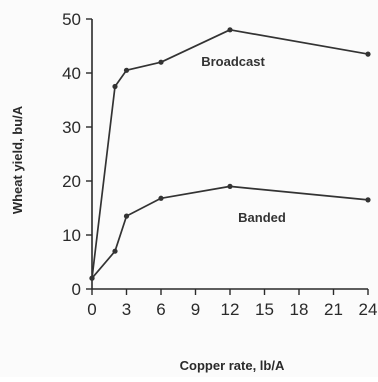 Image resolution: width=378 pixels, height=382 pixels. I want to click on y-tick-label: 0, so click(76, 289).